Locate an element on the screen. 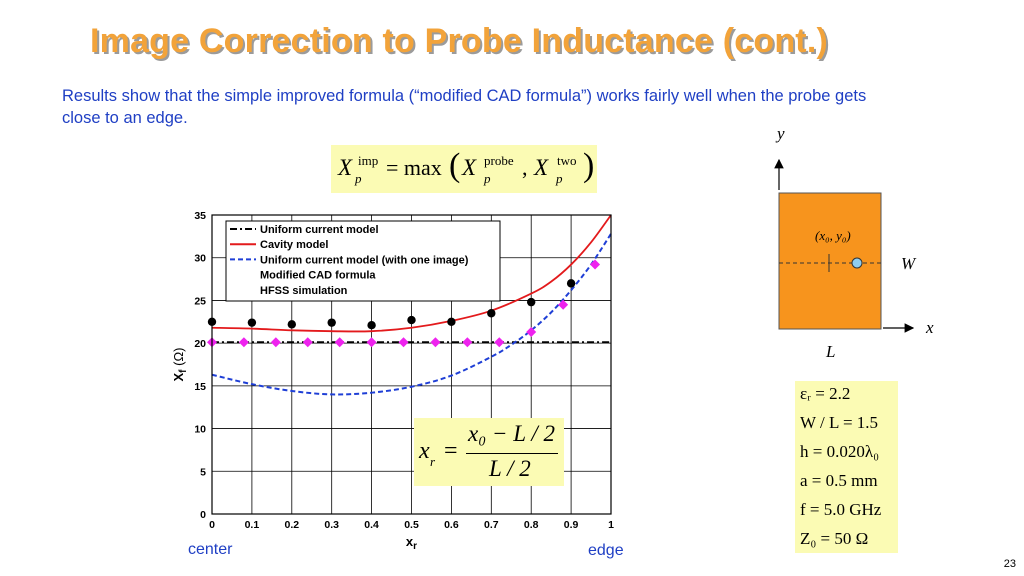 Image resolution: width=1024 pixels, height=576 pixels. legend-label-4: HFSS simulation is located at coordinates (304, 291).